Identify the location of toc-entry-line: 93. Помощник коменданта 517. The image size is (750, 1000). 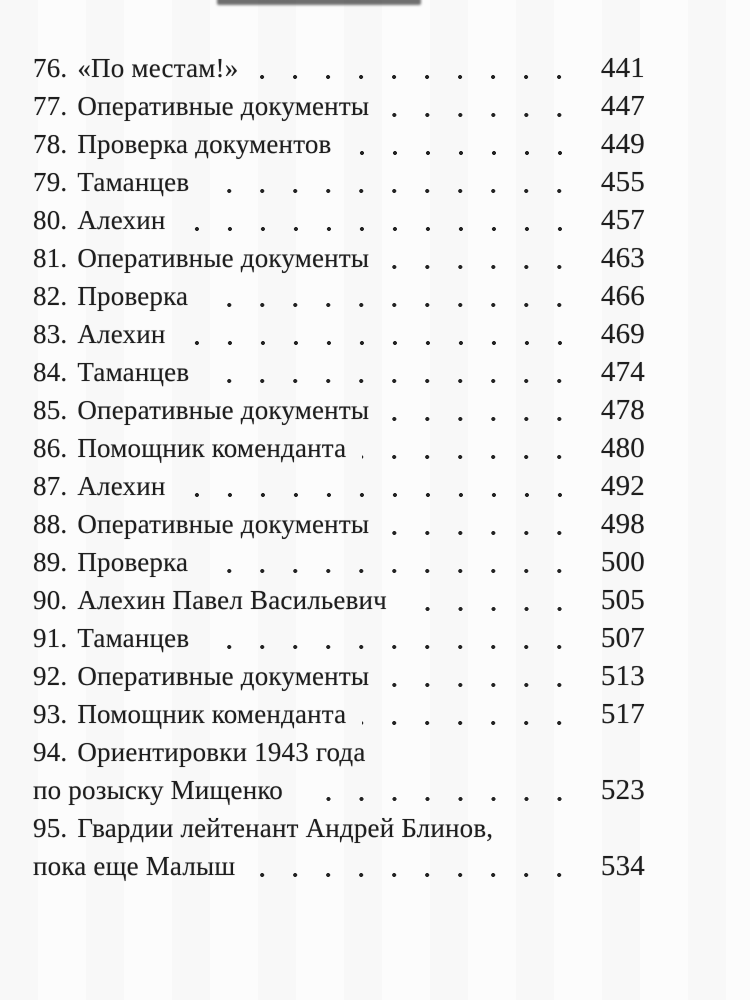
(339, 714).